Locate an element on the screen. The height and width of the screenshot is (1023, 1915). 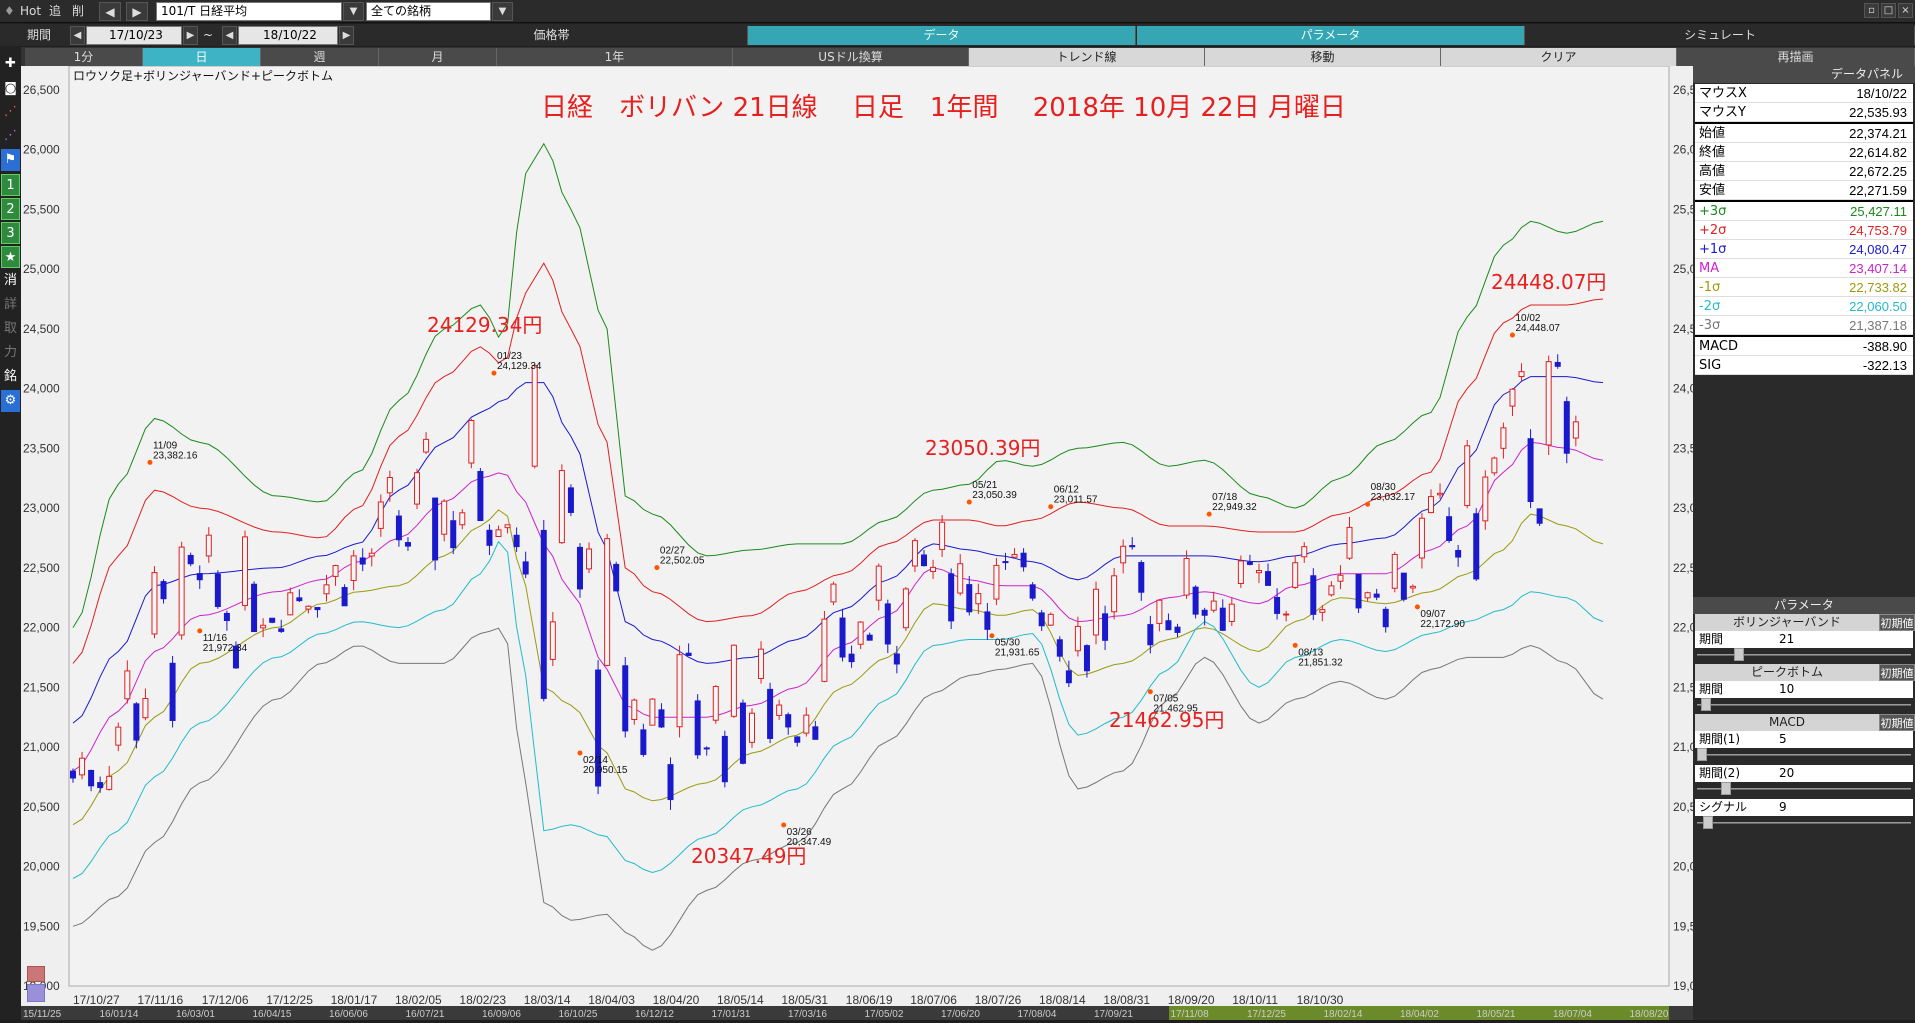
preset-2-icon: 2 is located at coordinates (10, 209).